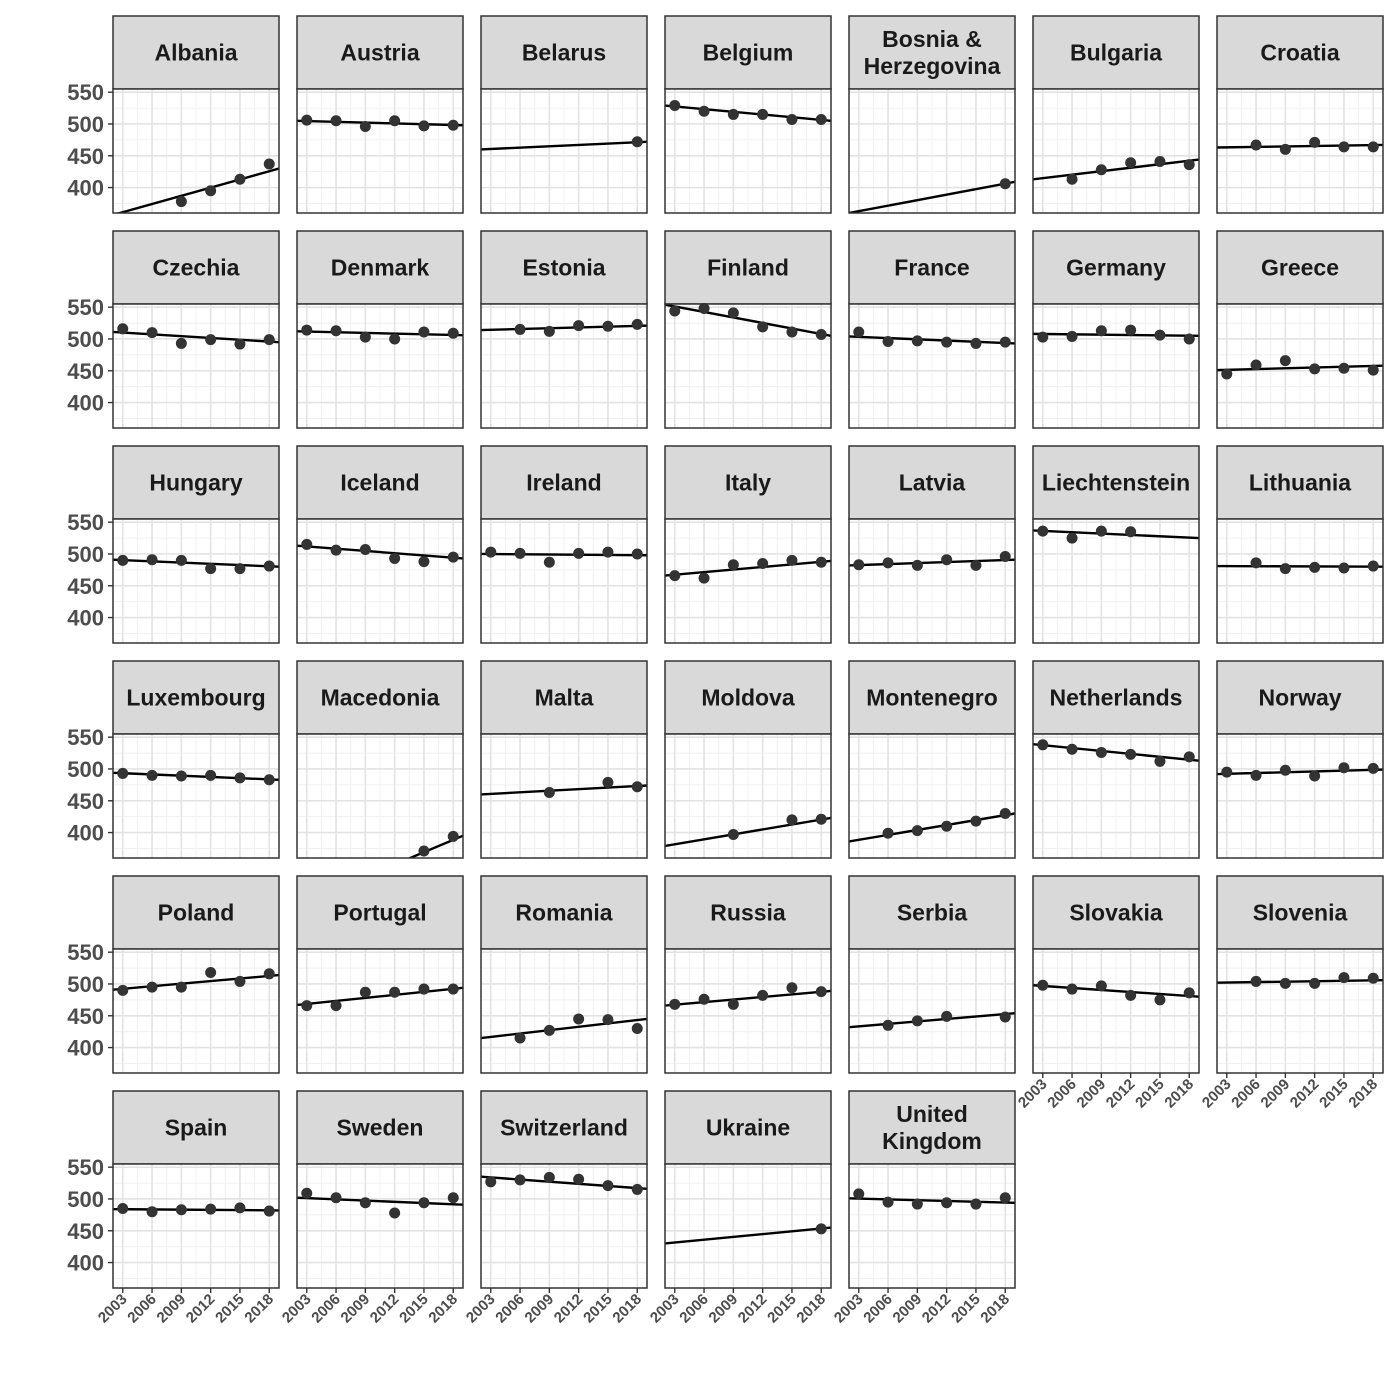 Image resolution: width=1400 pixels, height=1400 pixels. I want to click on facet-title: Netherlands, so click(1116, 698).